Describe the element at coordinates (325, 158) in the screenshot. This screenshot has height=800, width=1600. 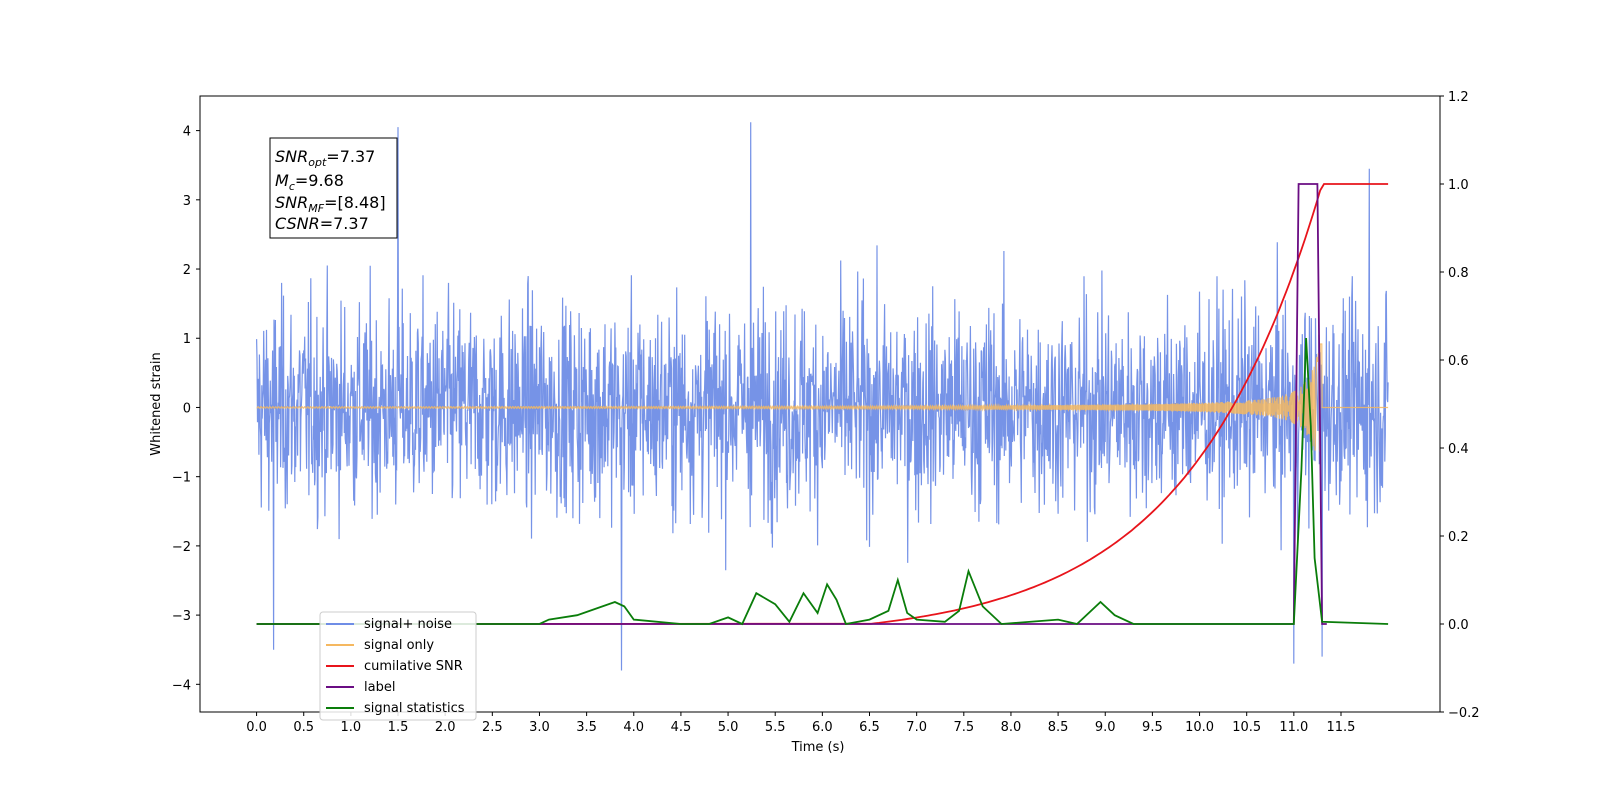
I see `annotation-snr-opt: SNRopt=7.37` at that location.